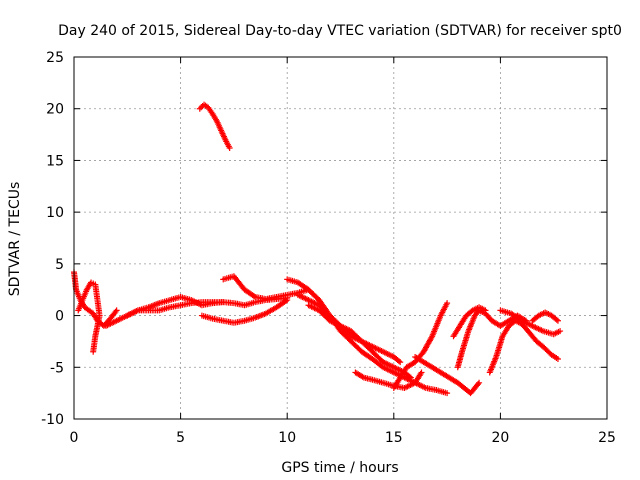 Image resolution: width=640 pixels, height=480 pixels. What do you see at coordinates (607, 438) in the screenshot?
I see `x-tick-label: 25` at bounding box center [607, 438].